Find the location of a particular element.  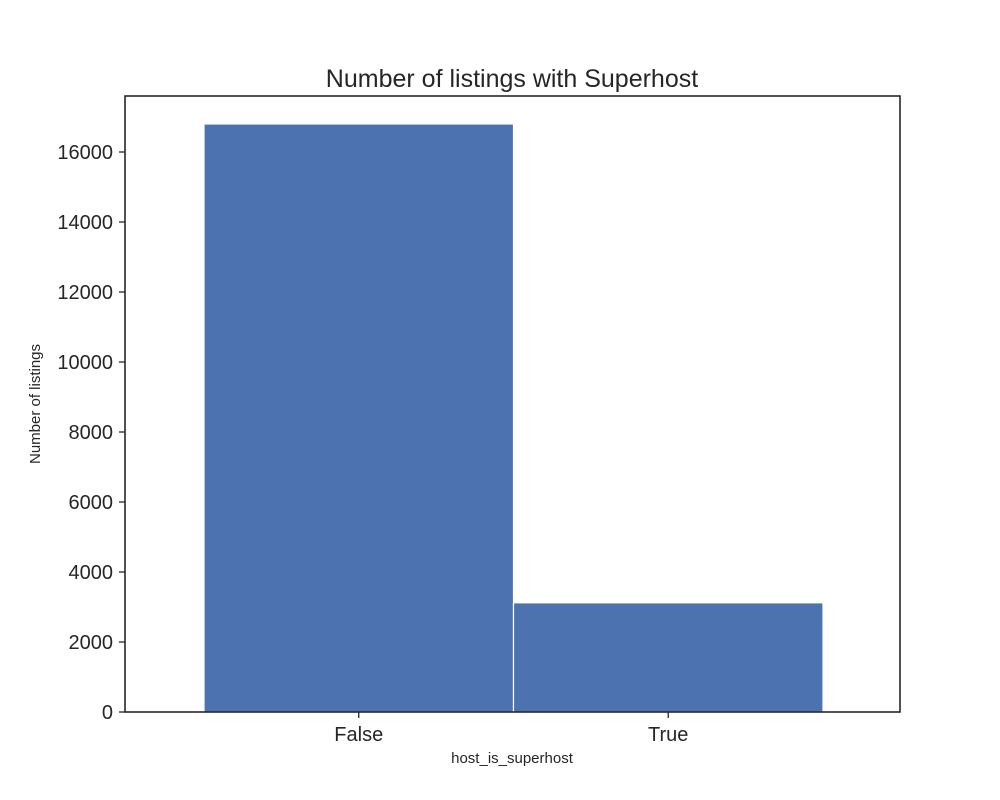

bar-true is located at coordinates (668, 657).